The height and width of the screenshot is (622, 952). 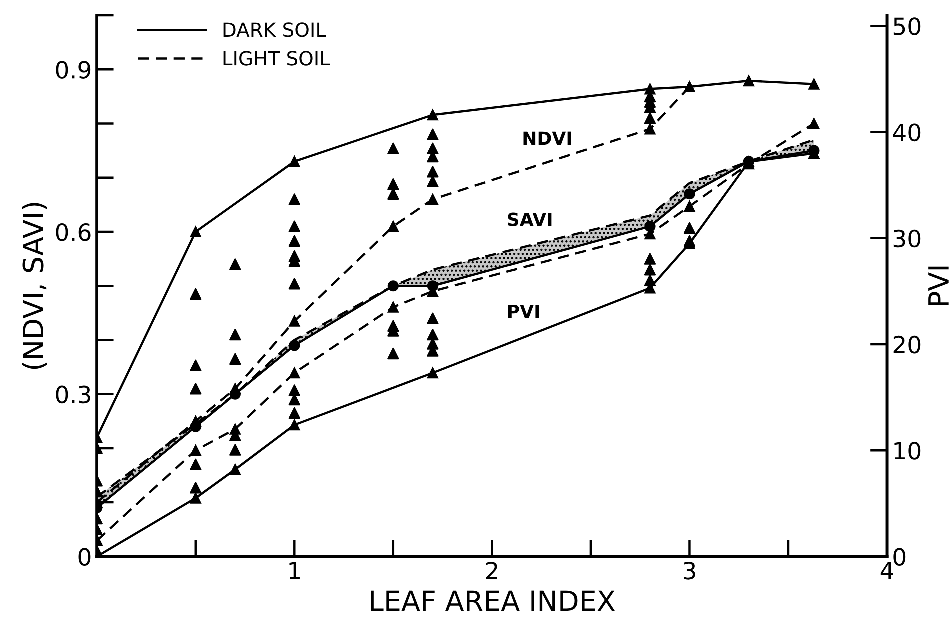 I want to click on y2-tick-label: 10, so click(x=907, y=451).